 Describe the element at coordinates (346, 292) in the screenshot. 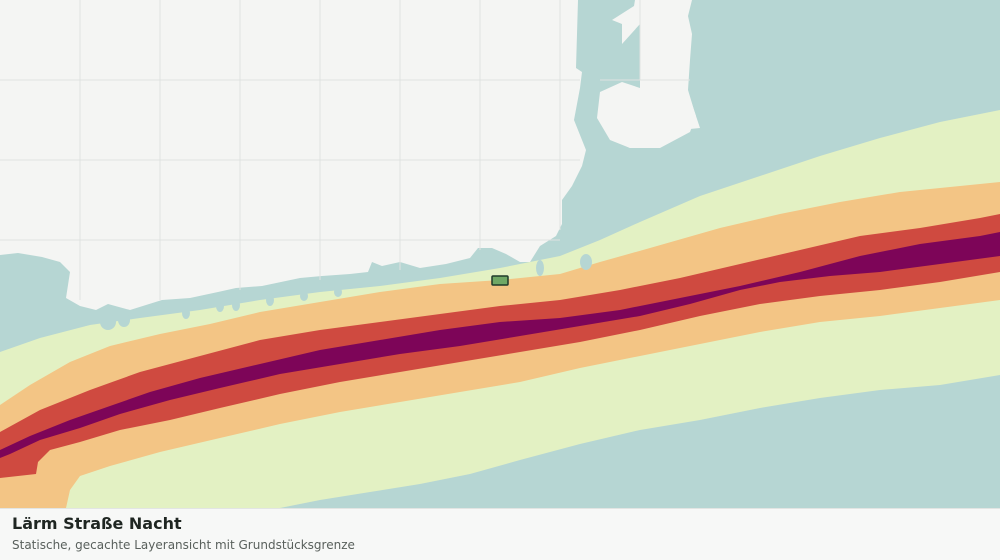

I see `coastline-inlets` at that location.